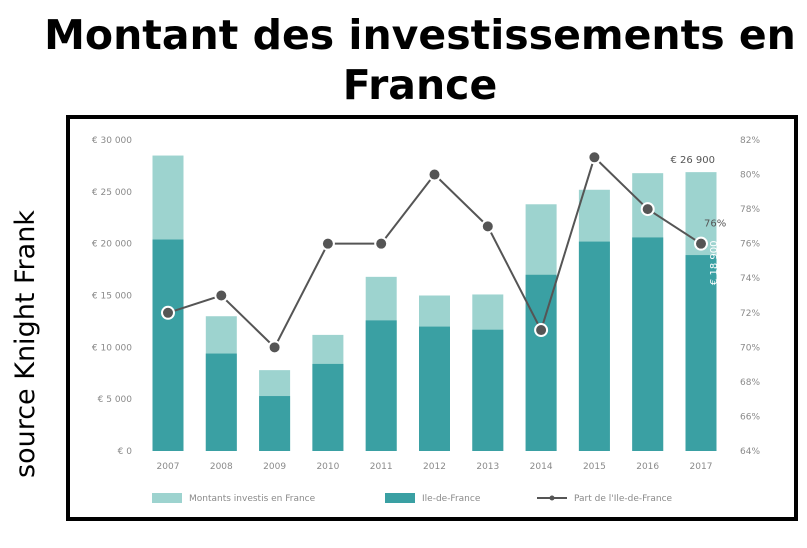 This screenshot has height=548, width=807. Describe the element at coordinates (112, 348) in the screenshot. I see `y-left-tick-label: € 10 000` at that location.